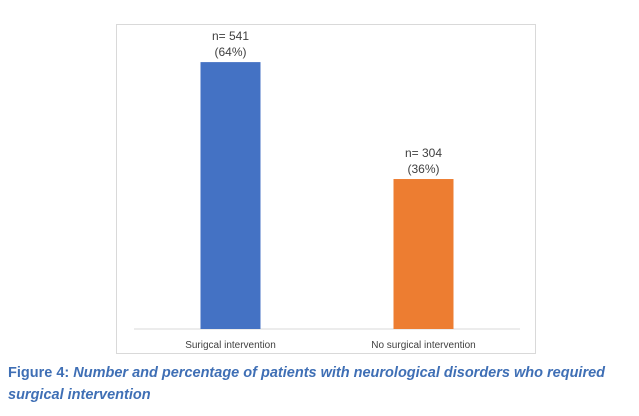 The width and height of the screenshot is (639, 416). What do you see at coordinates (230, 52) in the screenshot?
I see `data-label-percent-1: (64%)` at bounding box center [230, 52].